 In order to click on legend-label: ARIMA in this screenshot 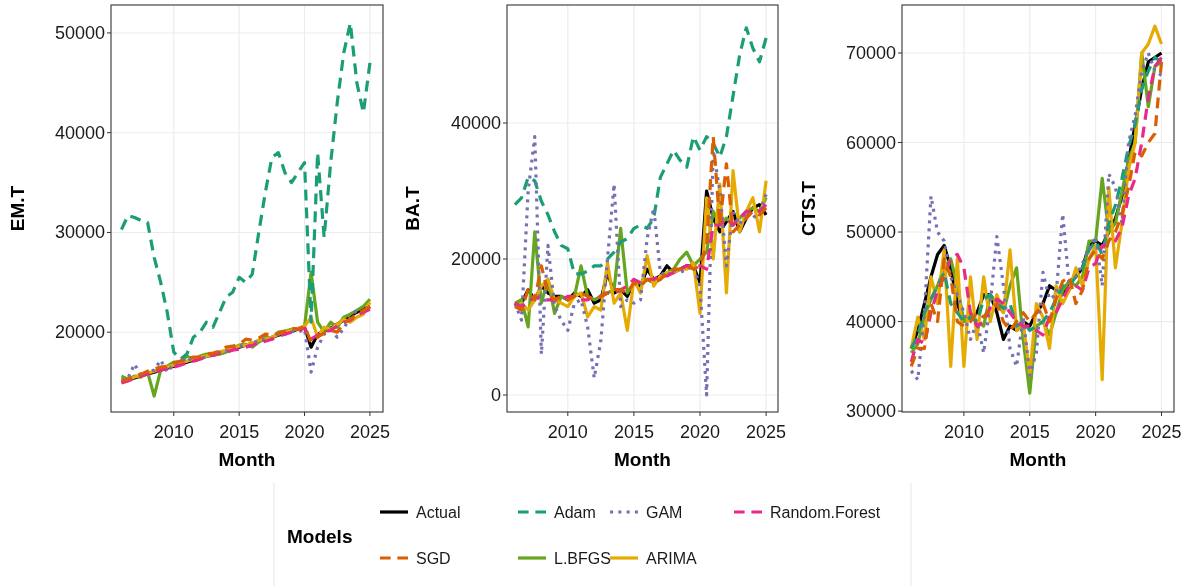, I will do `click(671, 558)`.